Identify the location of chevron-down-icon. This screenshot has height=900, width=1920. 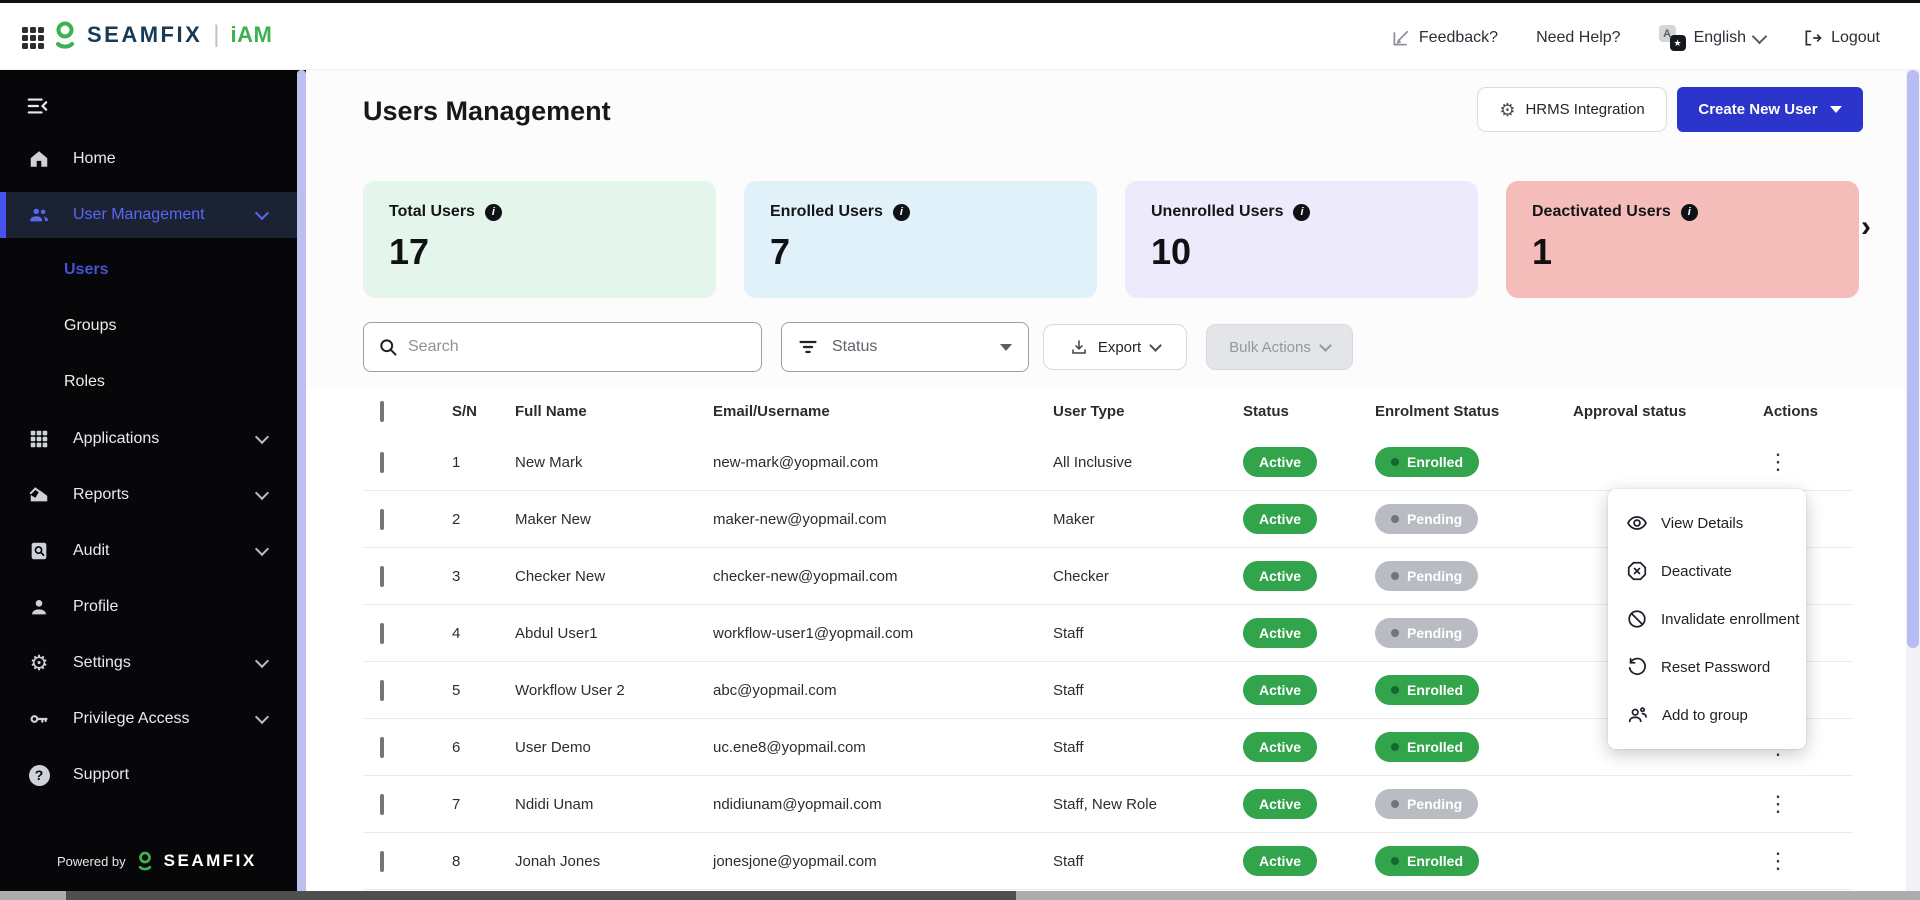
(262, 493).